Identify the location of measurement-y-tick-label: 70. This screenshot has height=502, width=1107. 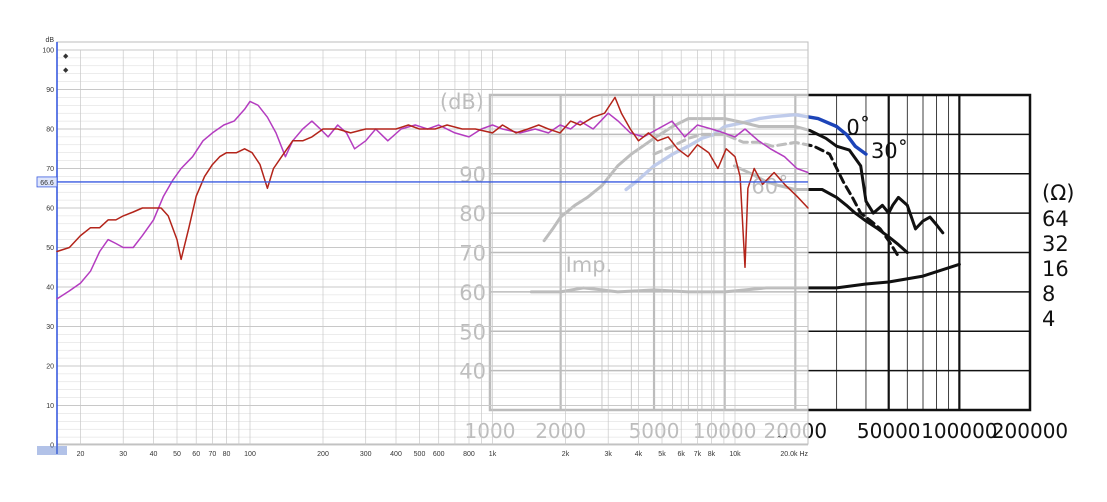
(50, 169).